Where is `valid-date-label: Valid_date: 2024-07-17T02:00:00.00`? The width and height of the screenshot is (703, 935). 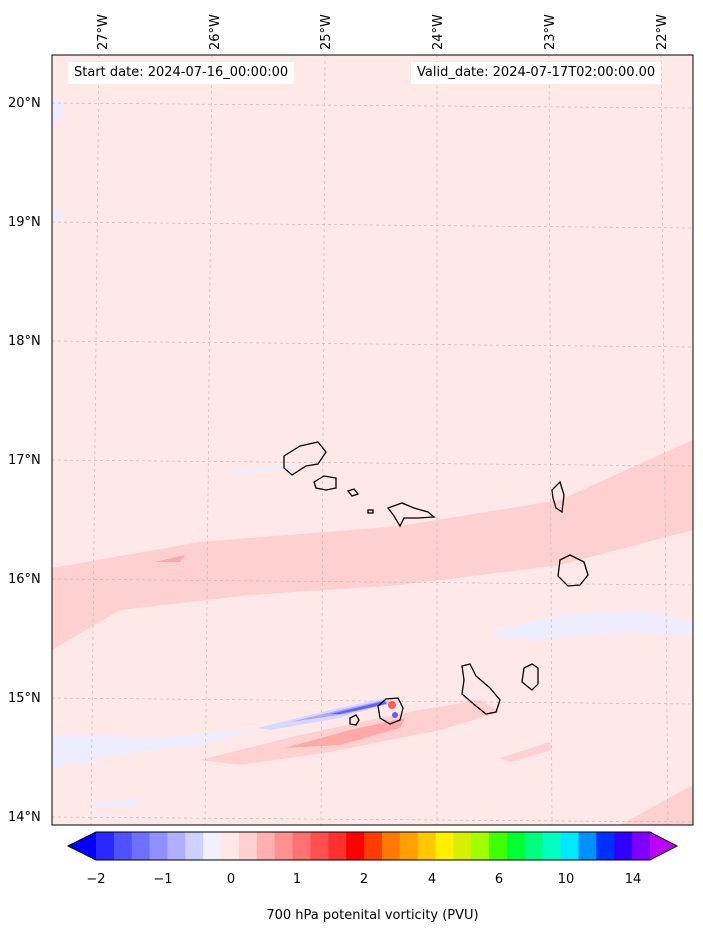
valid-date-label: Valid_date: 2024-07-17T02:00:00.00 is located at coordinates (536, 73).